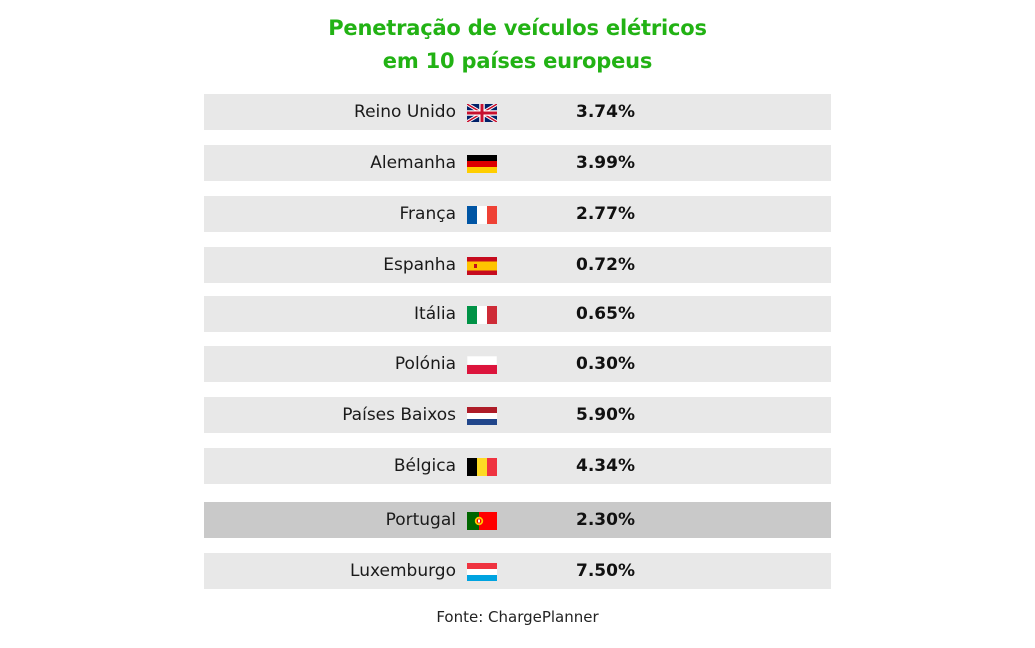 The height and width of the screenshot is (648, 1035). What do you see at coordinates (517, 265) in the screenshot?
I see `table-row: Espanha 0.72%` at bounding box center [517, 265].